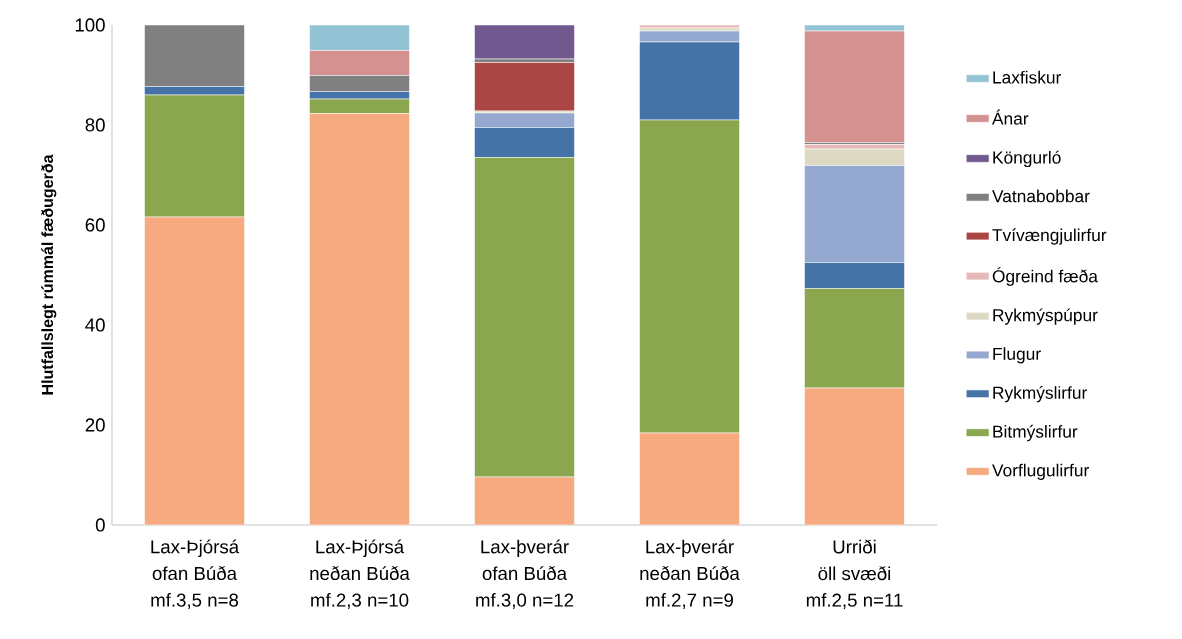 This screenshot has height=639, width=1182. I want to click on y-tick-label: 40, so click(95, 325).